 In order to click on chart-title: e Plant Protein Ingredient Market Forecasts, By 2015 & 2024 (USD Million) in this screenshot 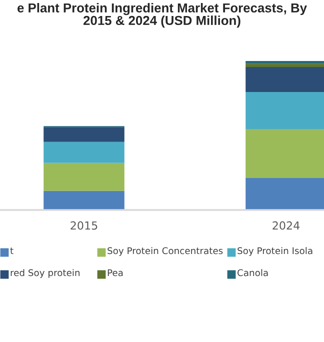, I will do `click(162, 15)`.